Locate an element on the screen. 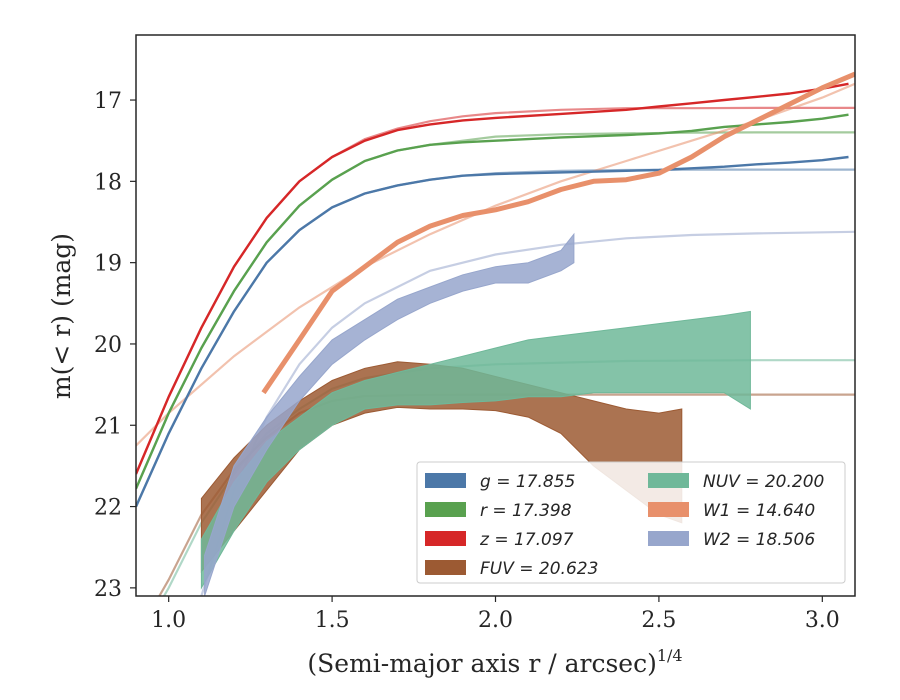 The width and height of the screenshot is (900, 700). y-tick-label: 21 is located at coordinates (108, 426).